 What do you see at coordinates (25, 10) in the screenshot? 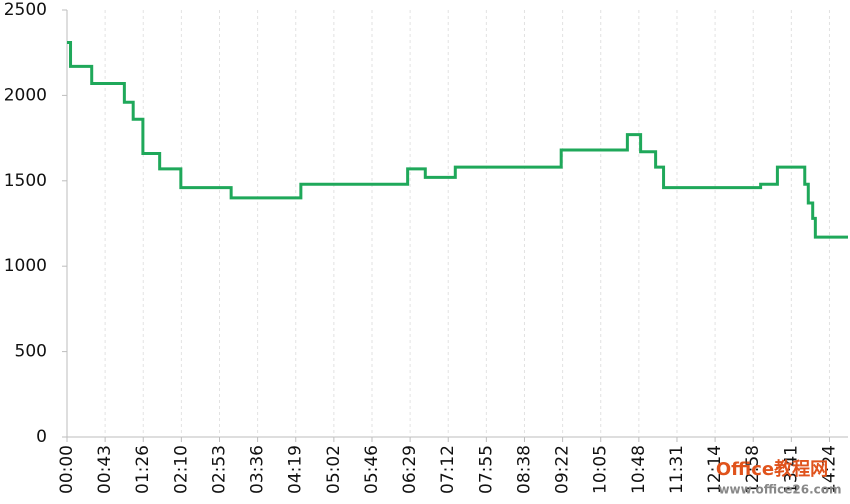
I see `y-tick-label: 2500` at bounding box center [25, 10].